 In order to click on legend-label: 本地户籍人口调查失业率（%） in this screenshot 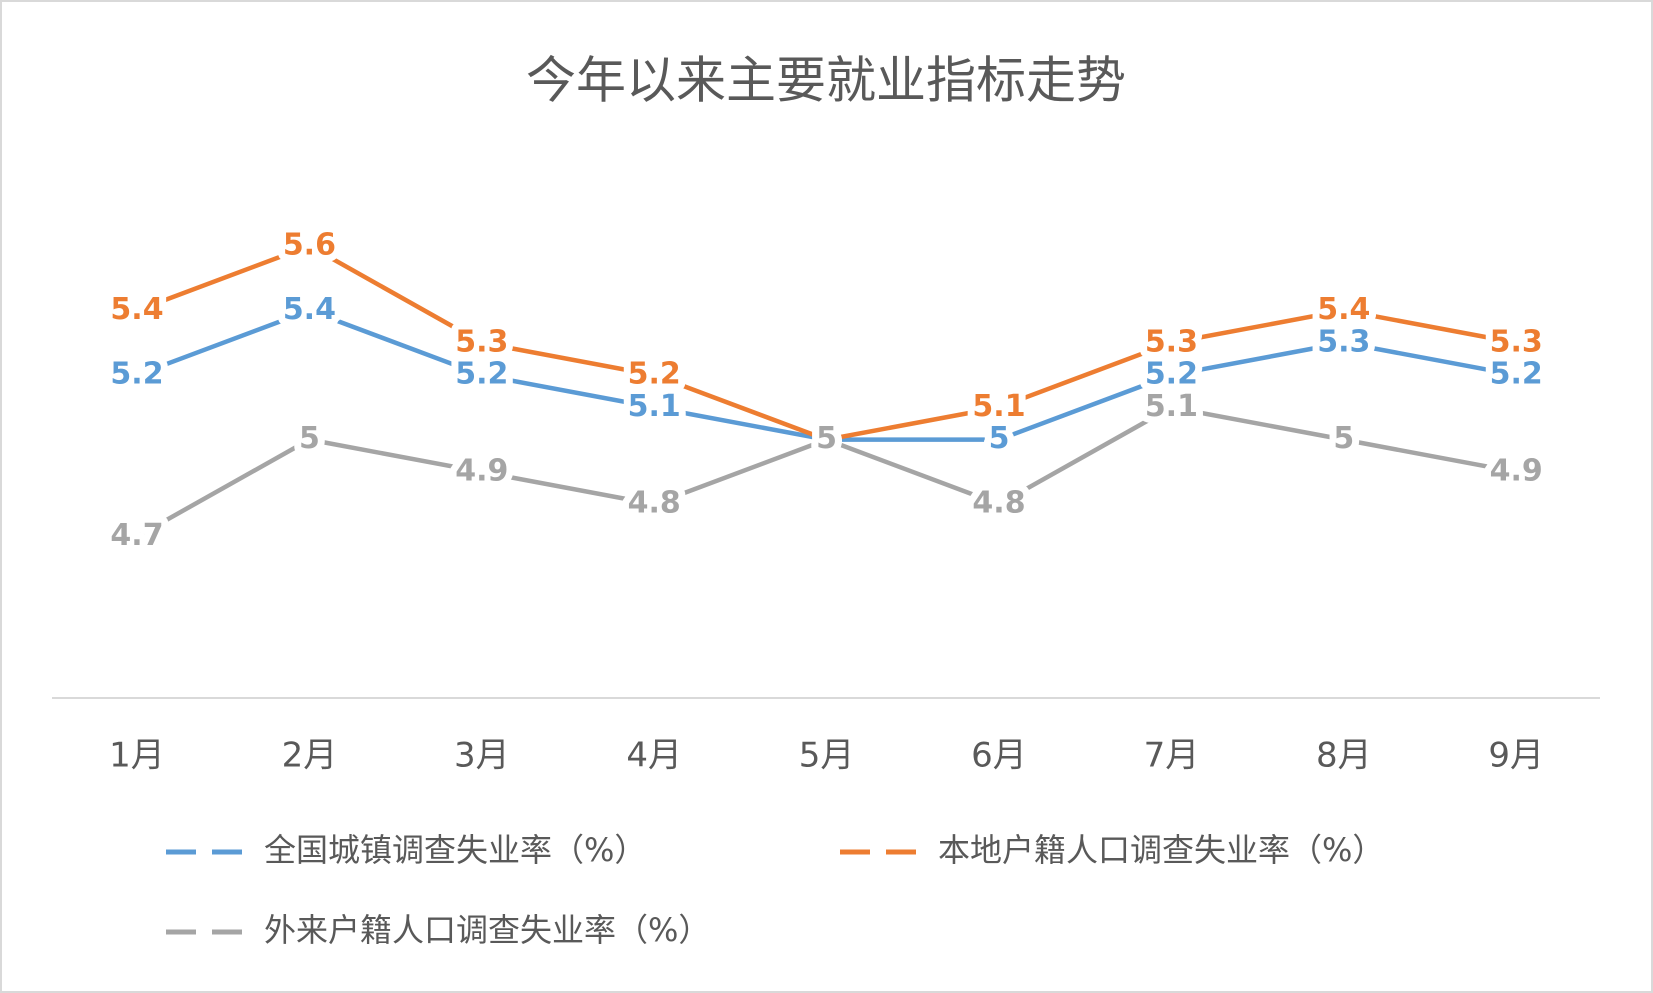, I will do `click(1161, 850)`.